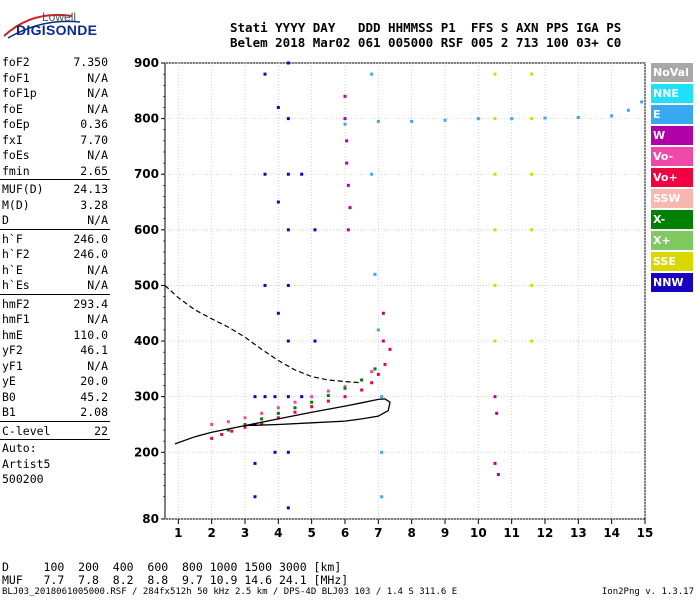 This screenshot has width=700, height=600. Describe the element at coordinates (94, 170) in the screenshot. I see `param-value: 2.65` at that location.